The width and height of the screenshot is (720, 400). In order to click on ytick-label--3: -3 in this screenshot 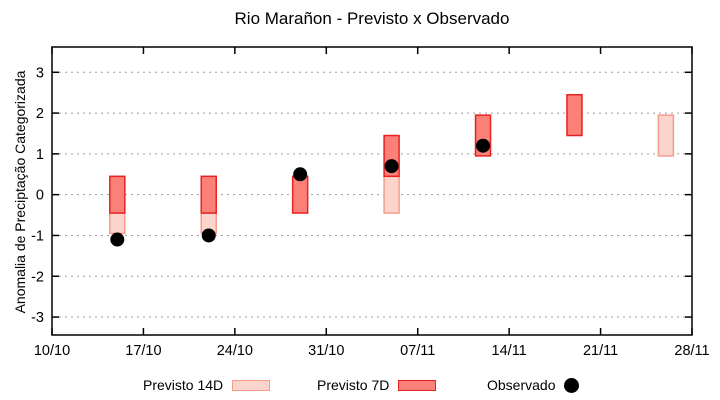, I will do `click(37, 318)`.